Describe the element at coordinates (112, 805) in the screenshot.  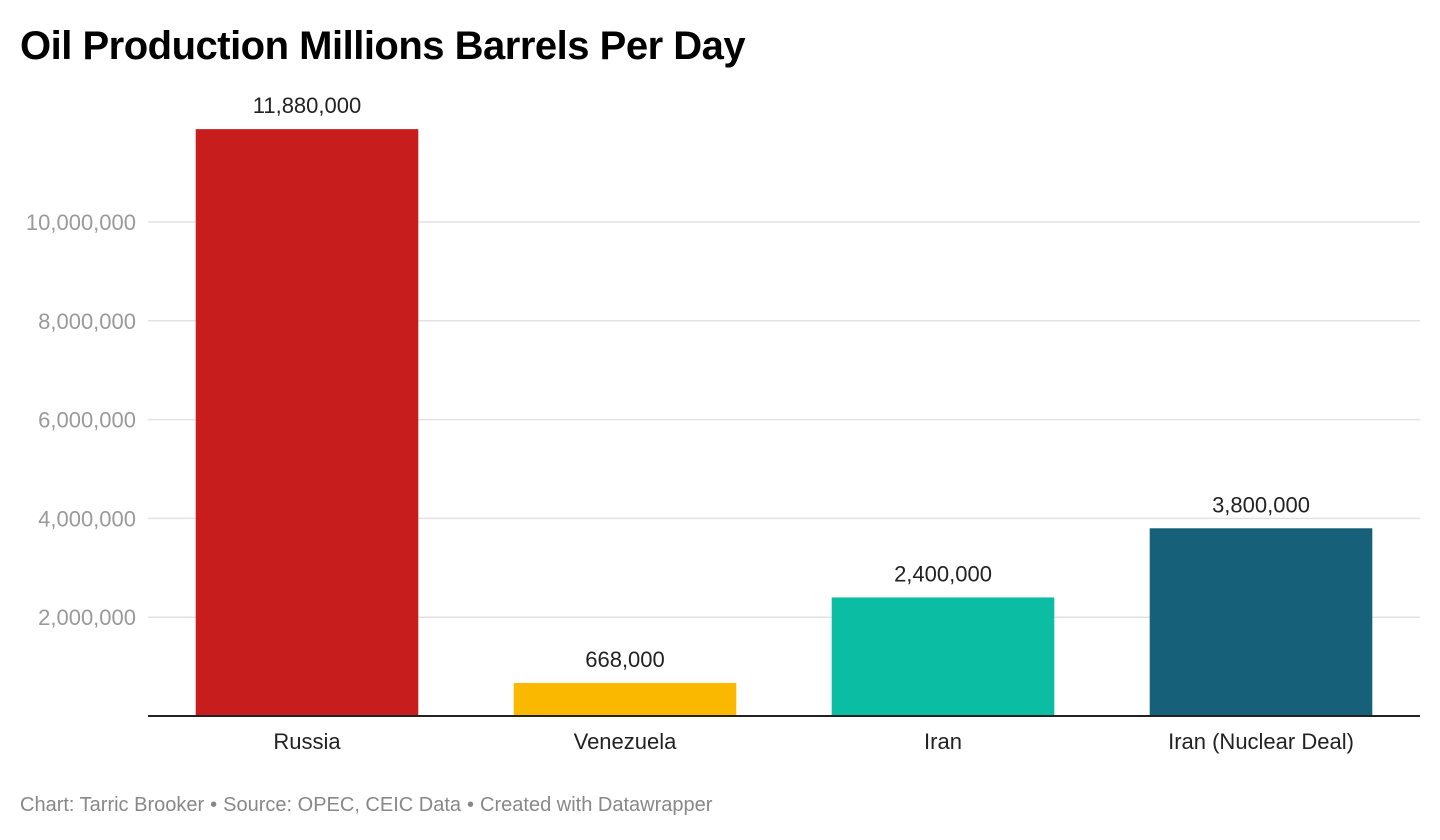
I see `chart-credit: Chart: Tarric Brooker` at that location.